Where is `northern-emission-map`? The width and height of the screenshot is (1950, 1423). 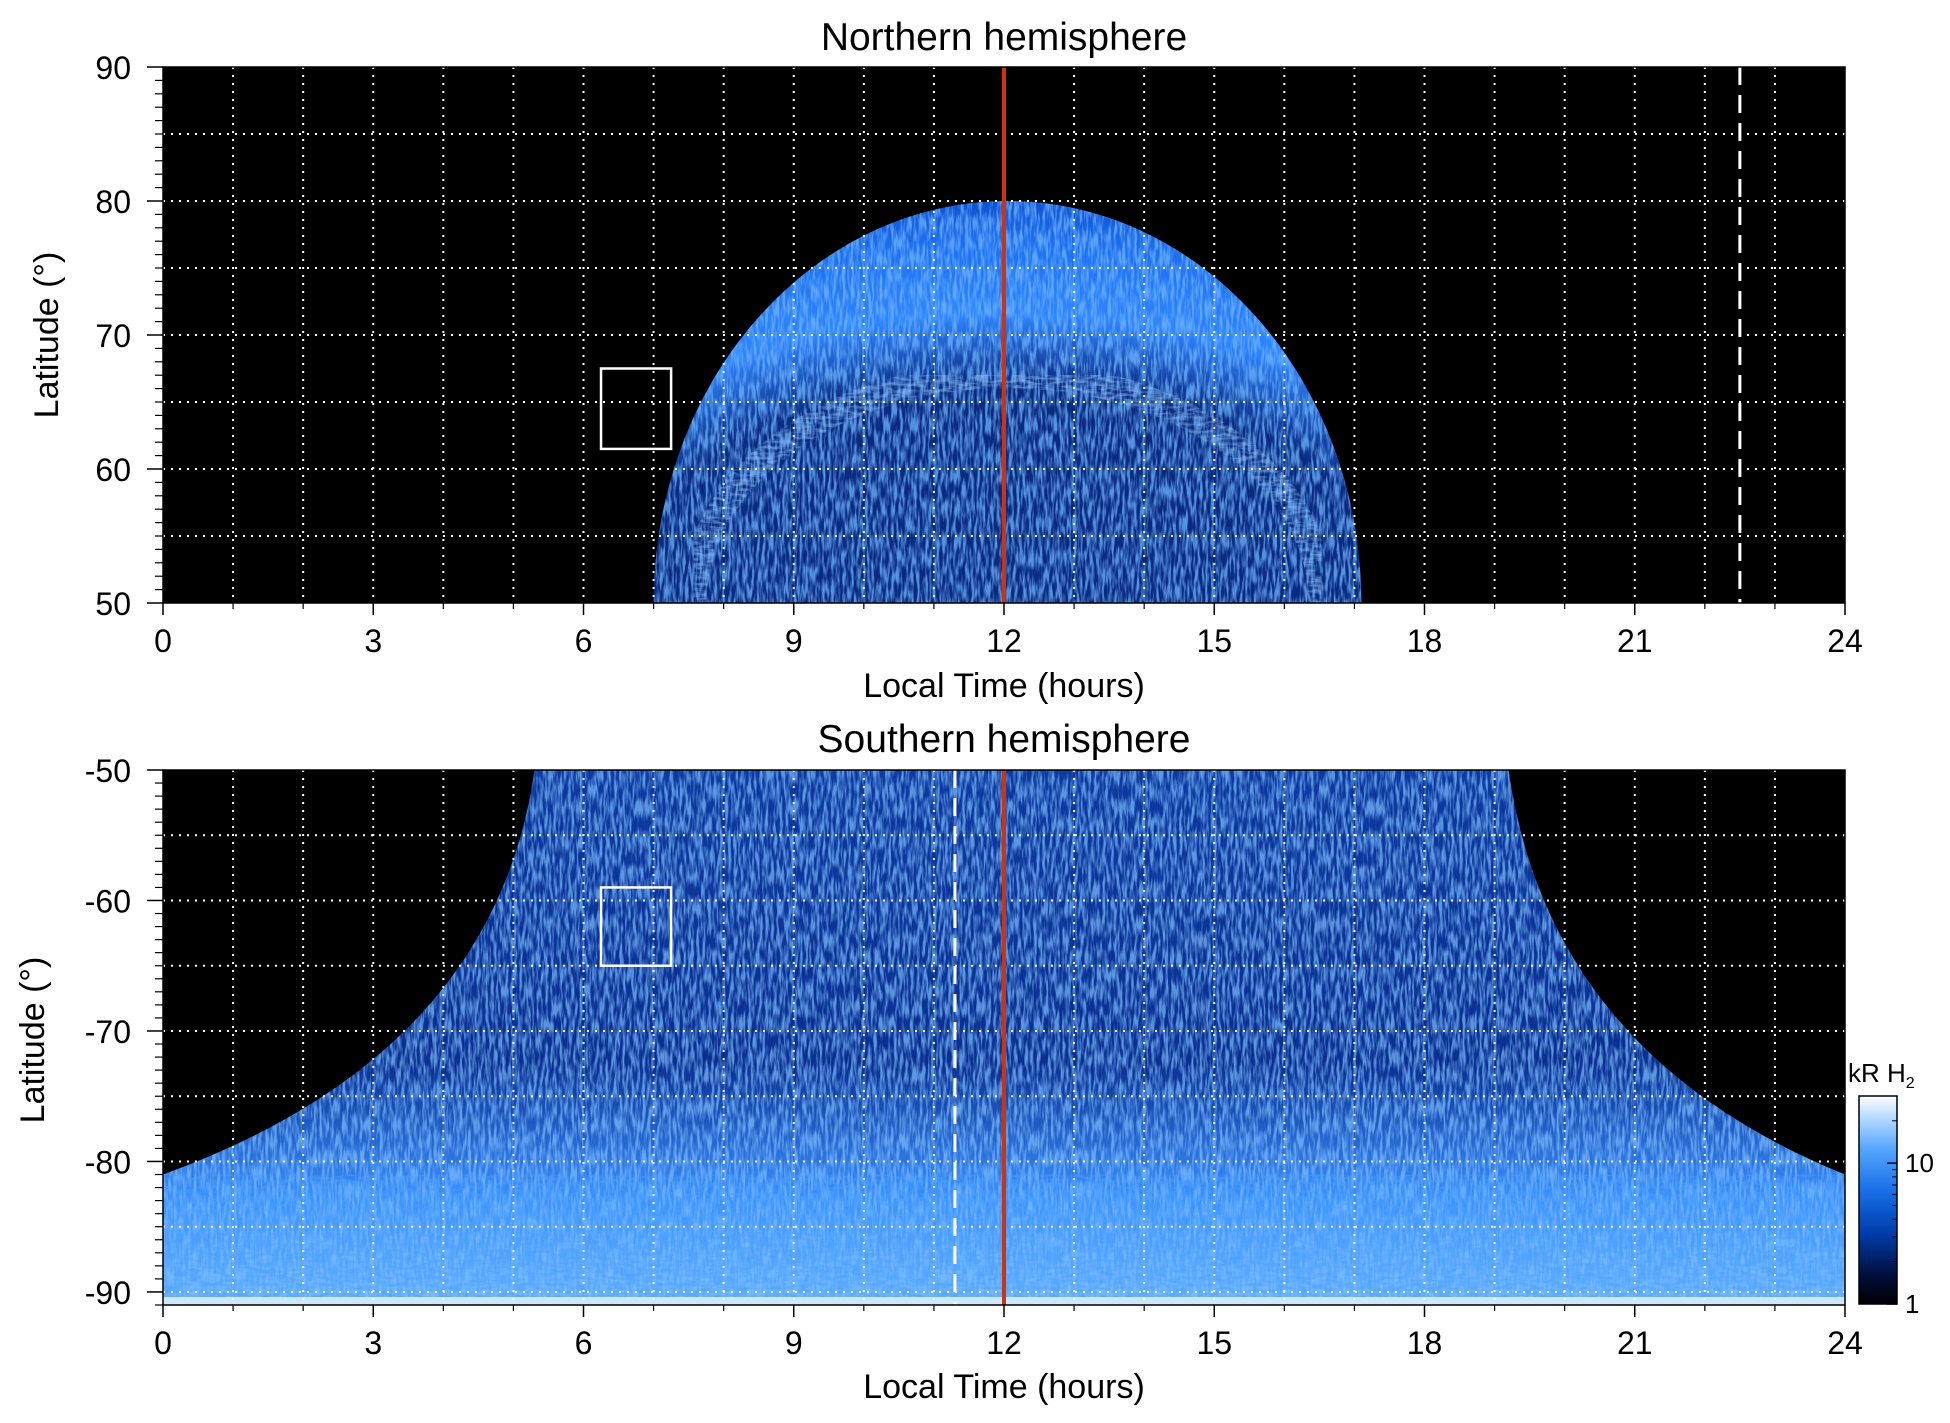 northern-emission-map is located at coordinates (1007, 401).